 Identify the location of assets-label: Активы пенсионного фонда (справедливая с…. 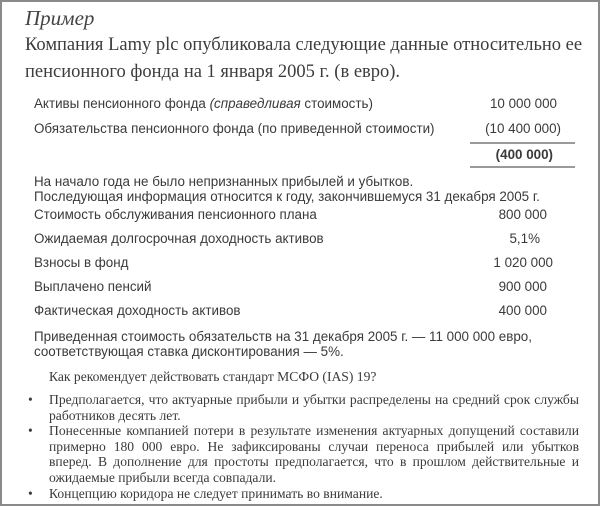
(203, 103).